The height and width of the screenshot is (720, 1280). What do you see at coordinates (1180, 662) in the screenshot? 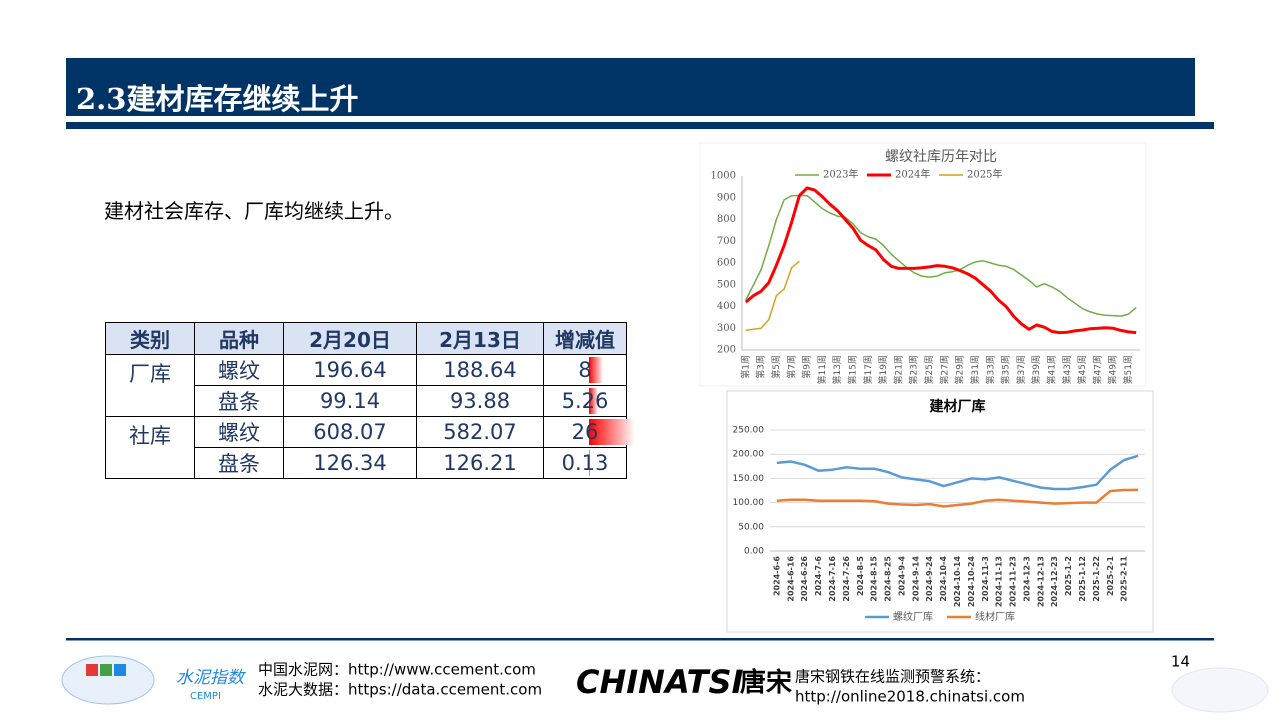
I see `page-number: 14` at bounding box center [1180, 662].